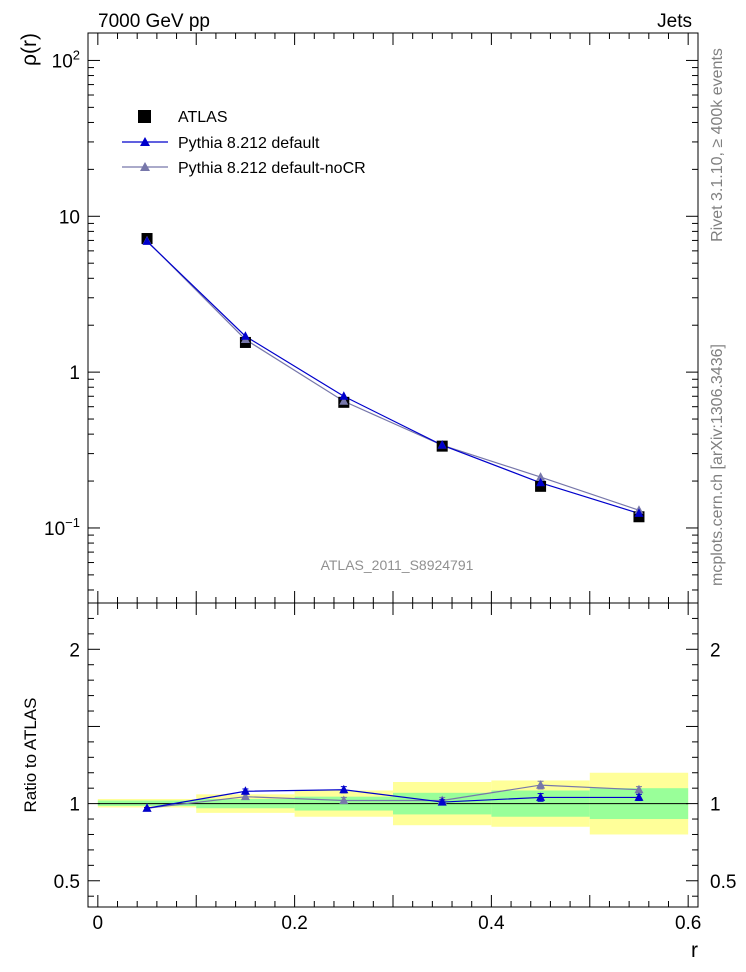  What do you see at coordinates (203, 117) in the screenshot?
I see `legend-label-atlas: ATLAS` at bounding box center [203, 117].